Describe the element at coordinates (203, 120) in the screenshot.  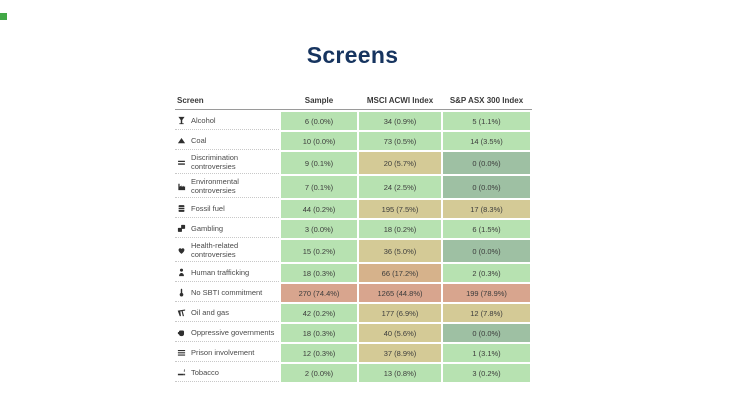
I see `screen-label: Alcohol` at that location.